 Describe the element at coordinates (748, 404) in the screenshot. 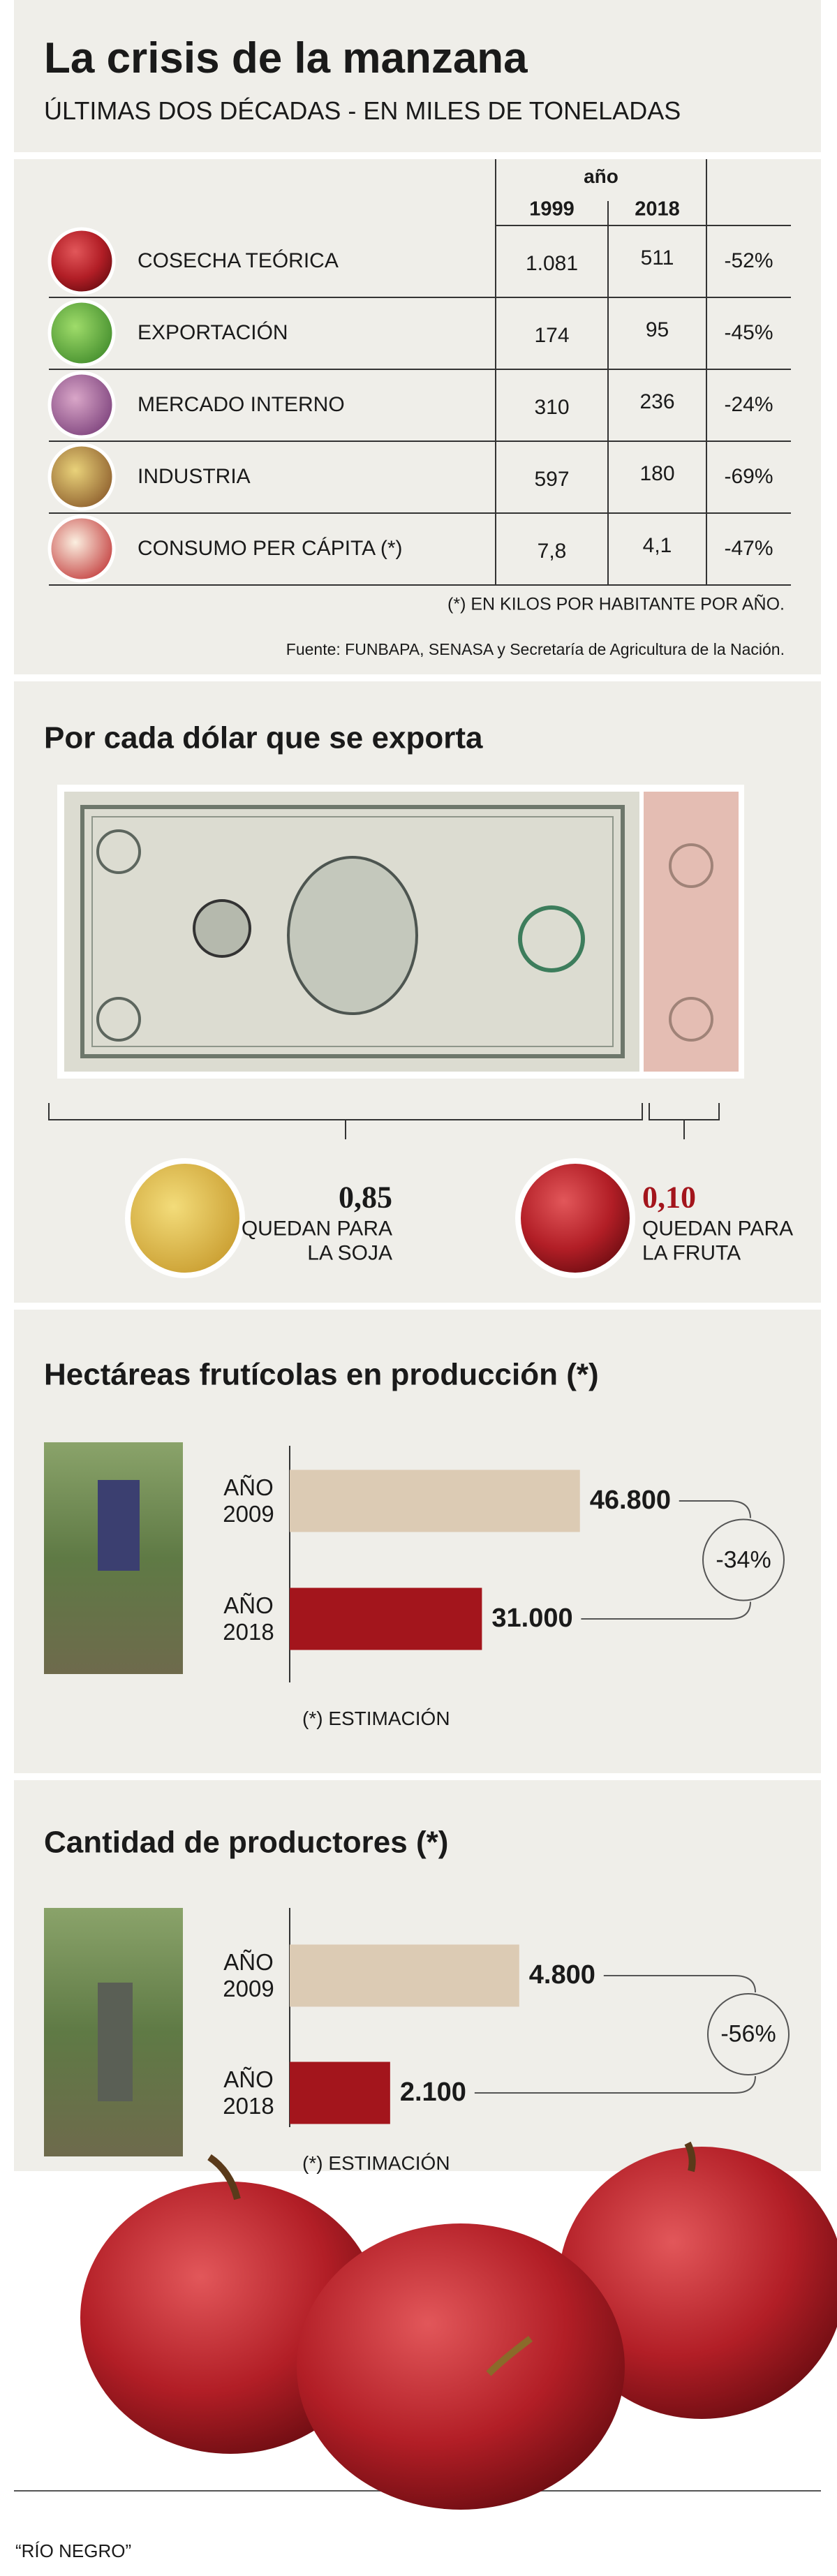

I see `cell: -24%` at that location.